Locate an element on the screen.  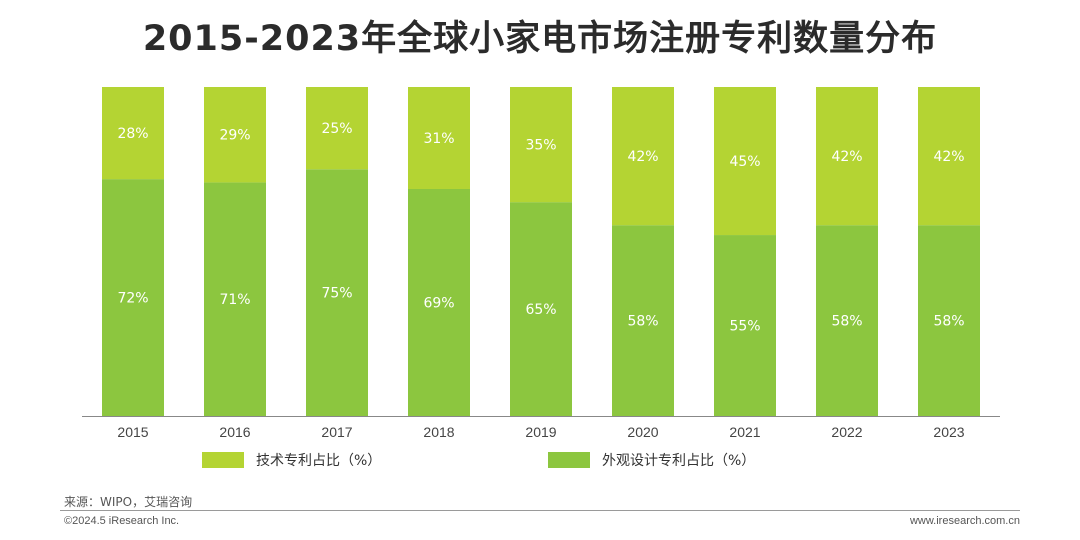
bar-design-2017 is located at coordinates (337, 292).